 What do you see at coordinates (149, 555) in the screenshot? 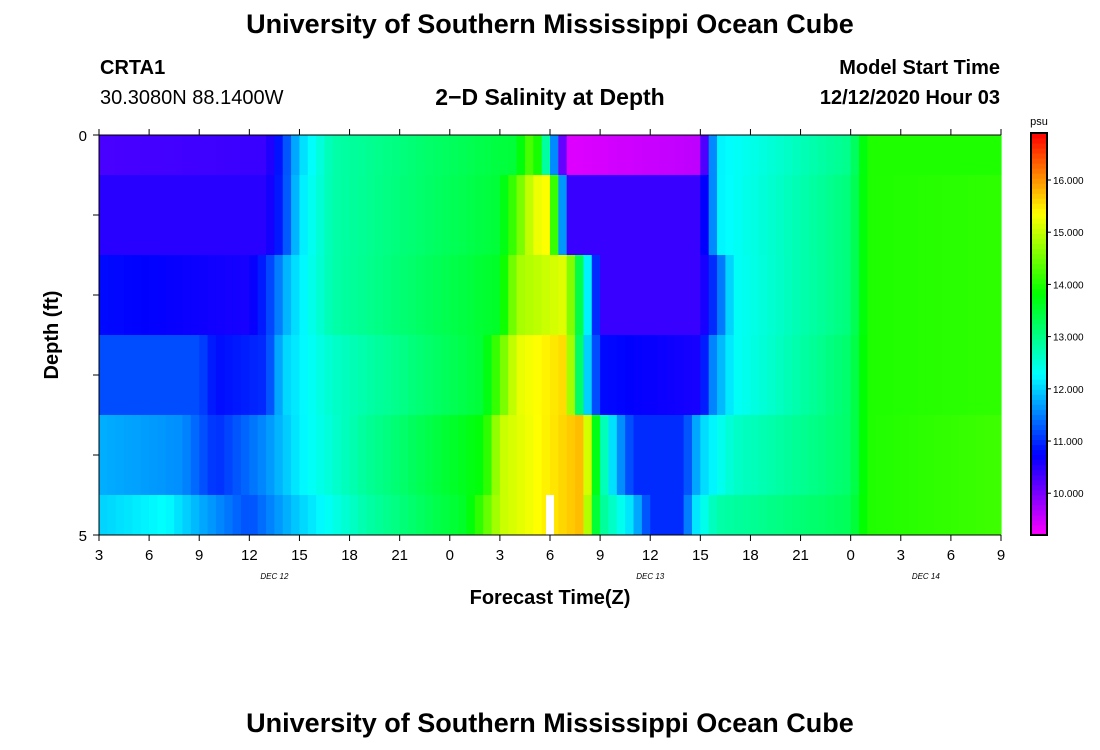
I see `x-tick-label: 6` at bounding box center [149, 555].